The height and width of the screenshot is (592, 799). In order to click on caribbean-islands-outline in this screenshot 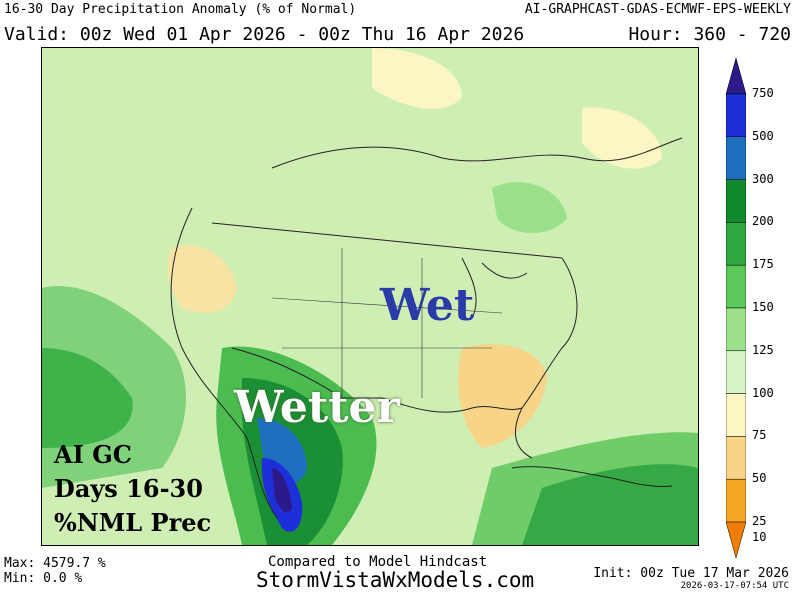, I will do `click(592, 476)`.